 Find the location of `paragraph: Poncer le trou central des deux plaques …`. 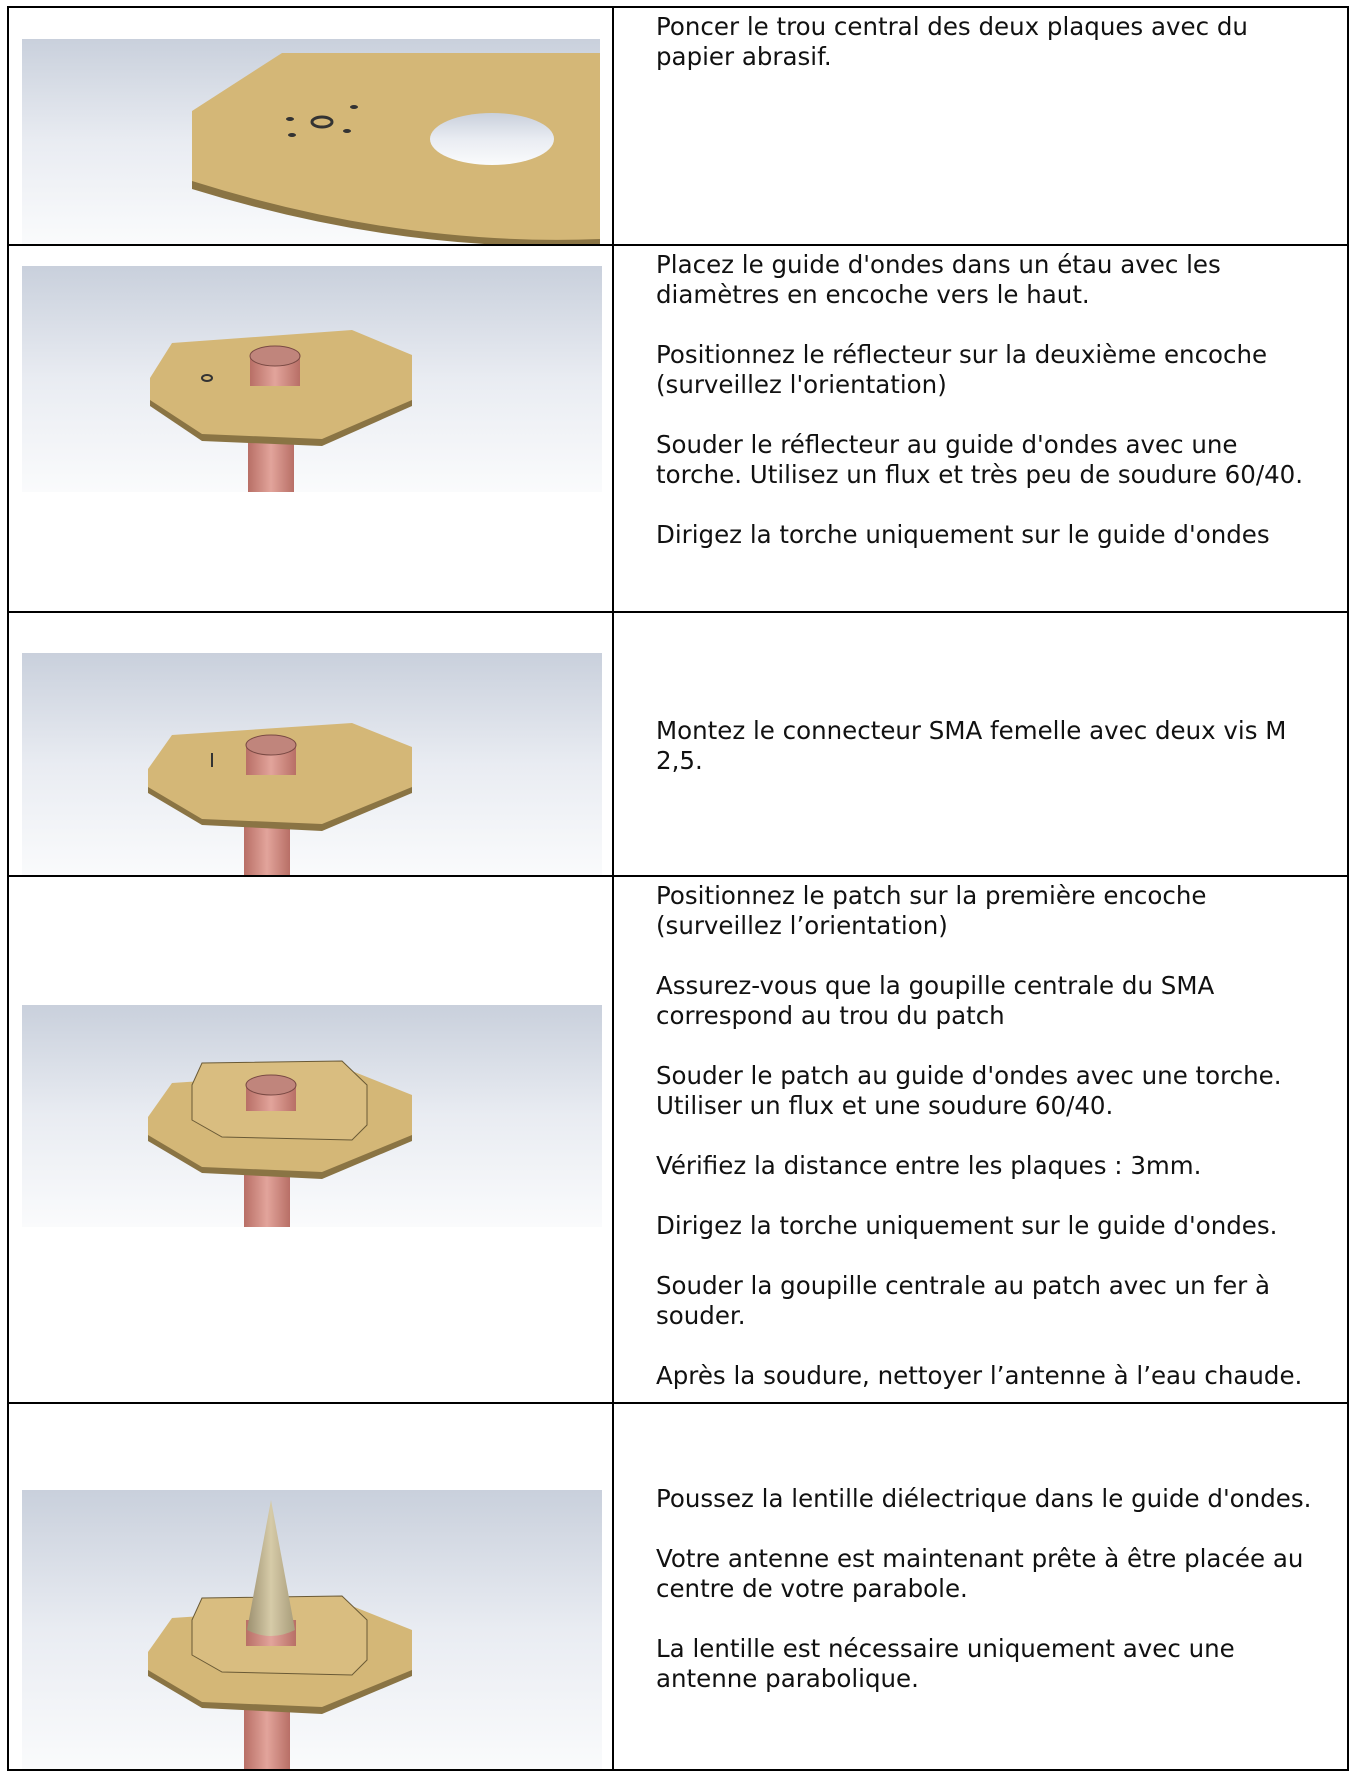

paragraph: Poncer le trou central des deux plaques … is located at coordinates (952, 41).